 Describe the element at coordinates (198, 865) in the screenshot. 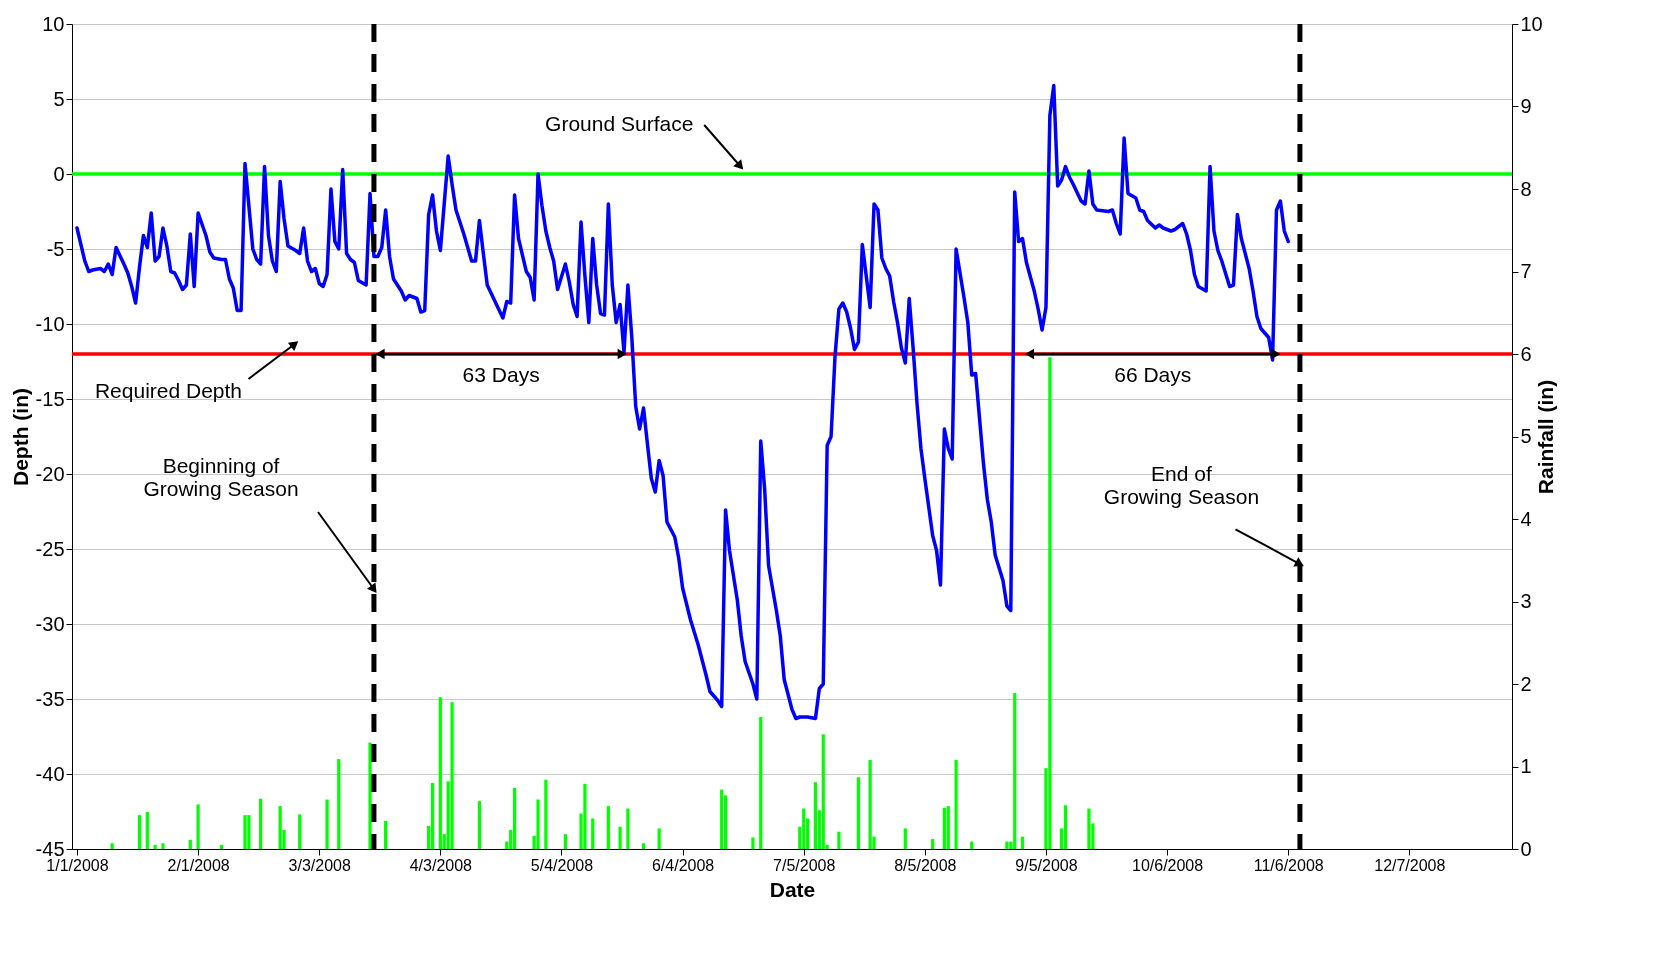

I see `x-tick-label: 2/1/2008` at that location.